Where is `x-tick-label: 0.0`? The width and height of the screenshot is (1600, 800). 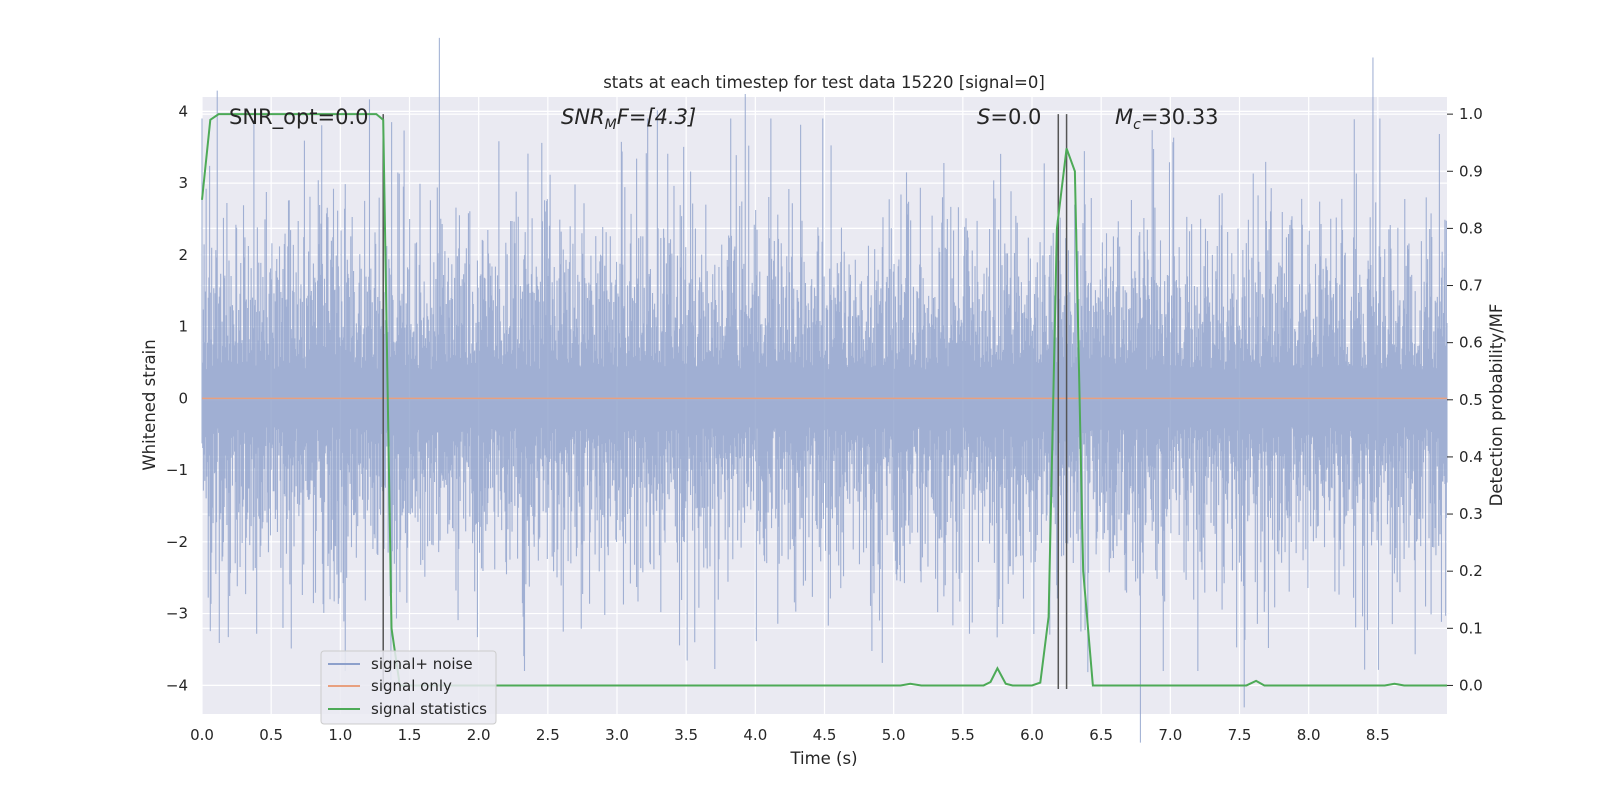 x-tick-label: 0.0 is located at coordinates (202, 735).